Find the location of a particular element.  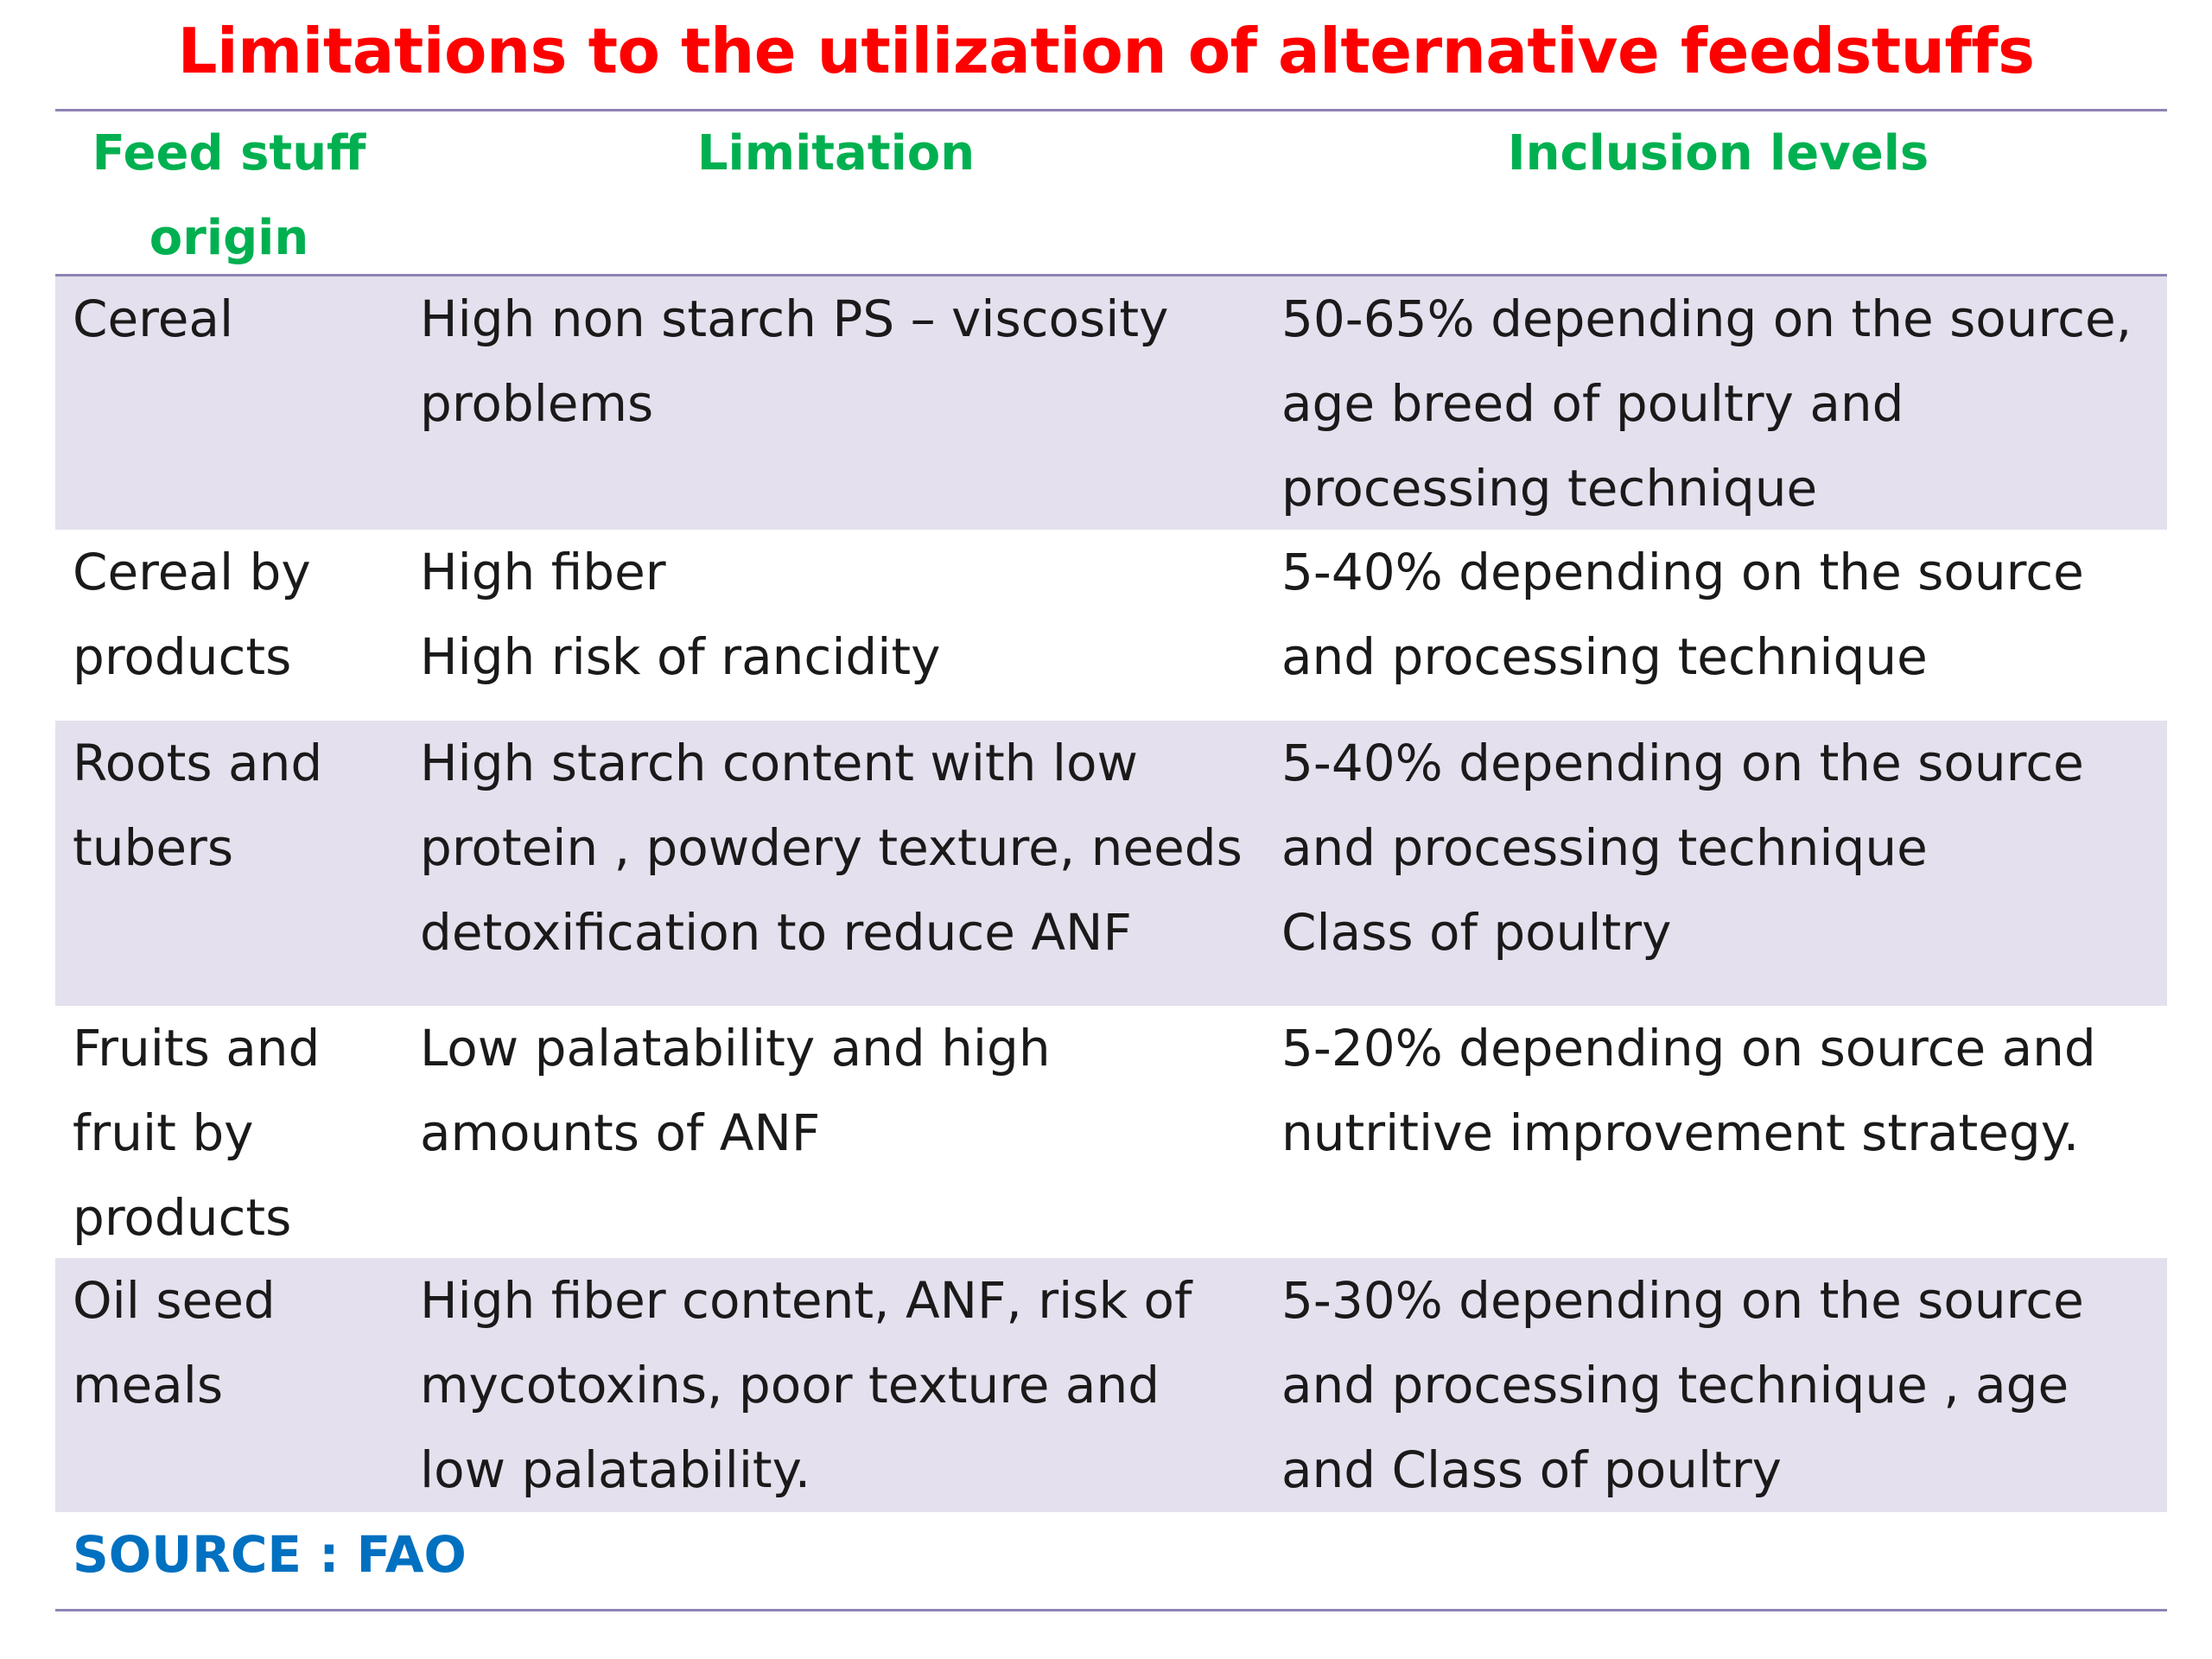

limitation-cell: Low palatability and high amounts of ANF is located at coordinates (735, 1090).